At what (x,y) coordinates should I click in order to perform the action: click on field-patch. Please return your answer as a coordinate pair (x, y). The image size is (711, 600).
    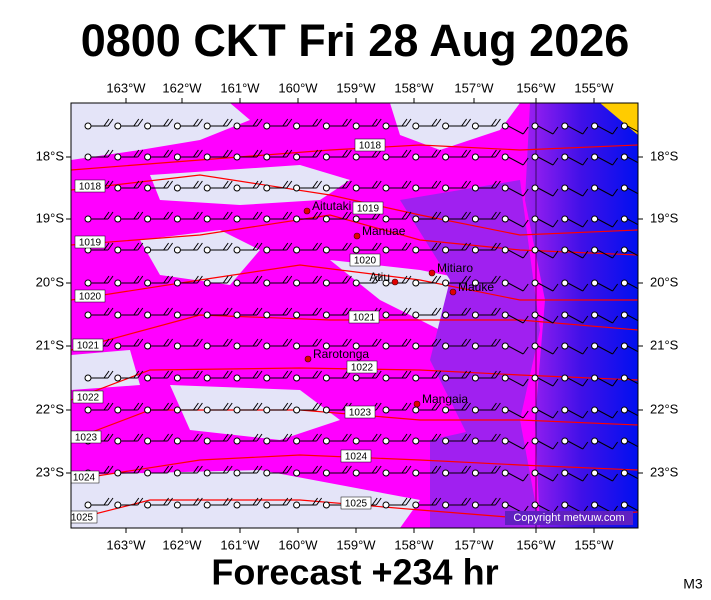
    Looking at the image, I should click on (105, 370).